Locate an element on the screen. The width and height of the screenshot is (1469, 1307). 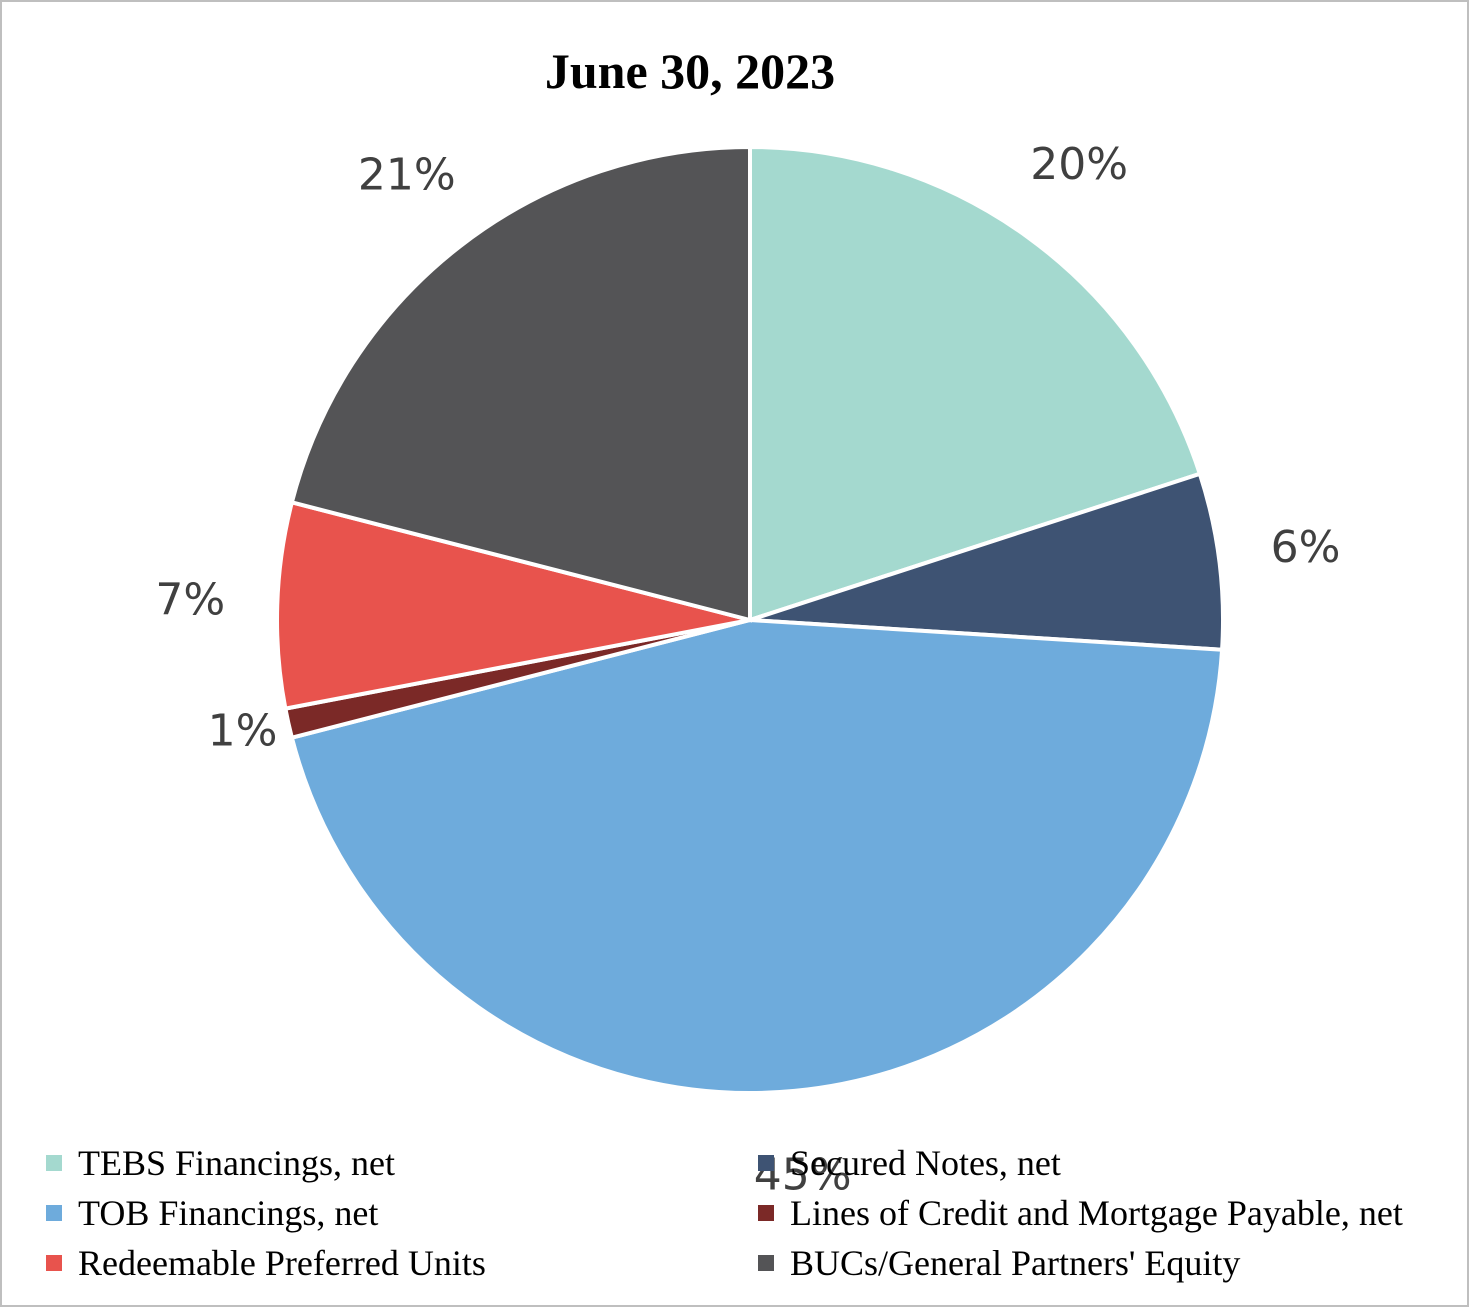
legend-item-tebs-financings-net: TEBS Financings, net is located at coordinates (402, 1163).